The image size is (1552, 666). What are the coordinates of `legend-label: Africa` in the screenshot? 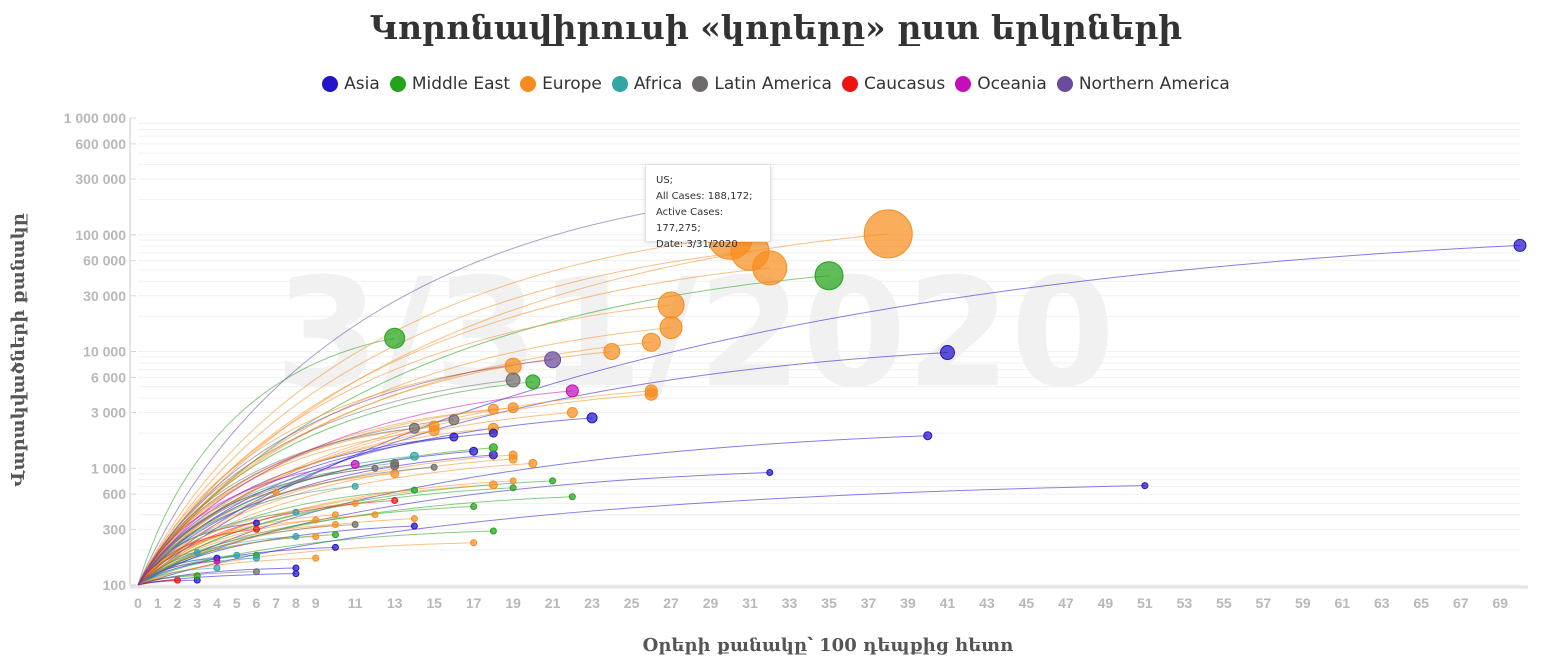 It's located at (658, 84).